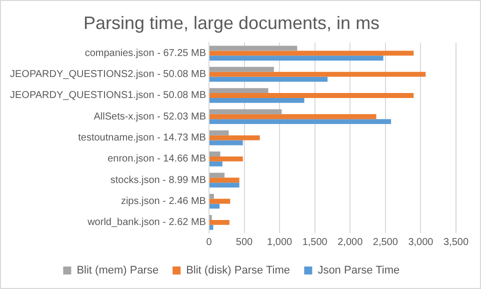  Describe the element at coordinates (142, 138) in the screenshot. I see `y-tick-label: testoutname.json - 14.73 MB` at that location.